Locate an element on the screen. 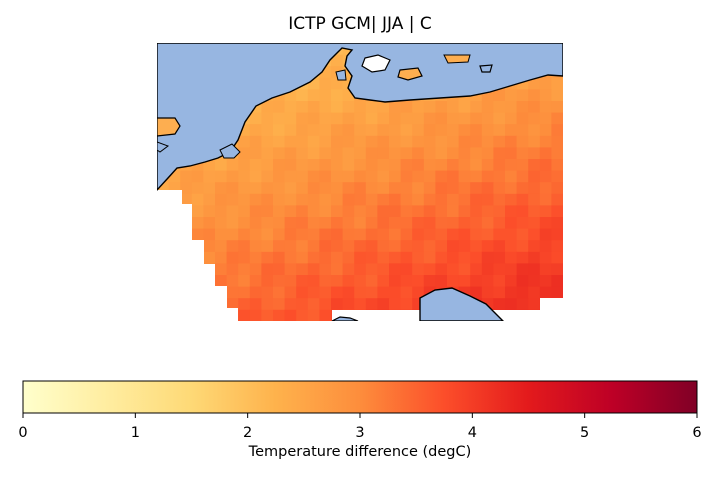 This screenshot has width=720, height=480. island-bornholm is located at coordinates (486, 68).